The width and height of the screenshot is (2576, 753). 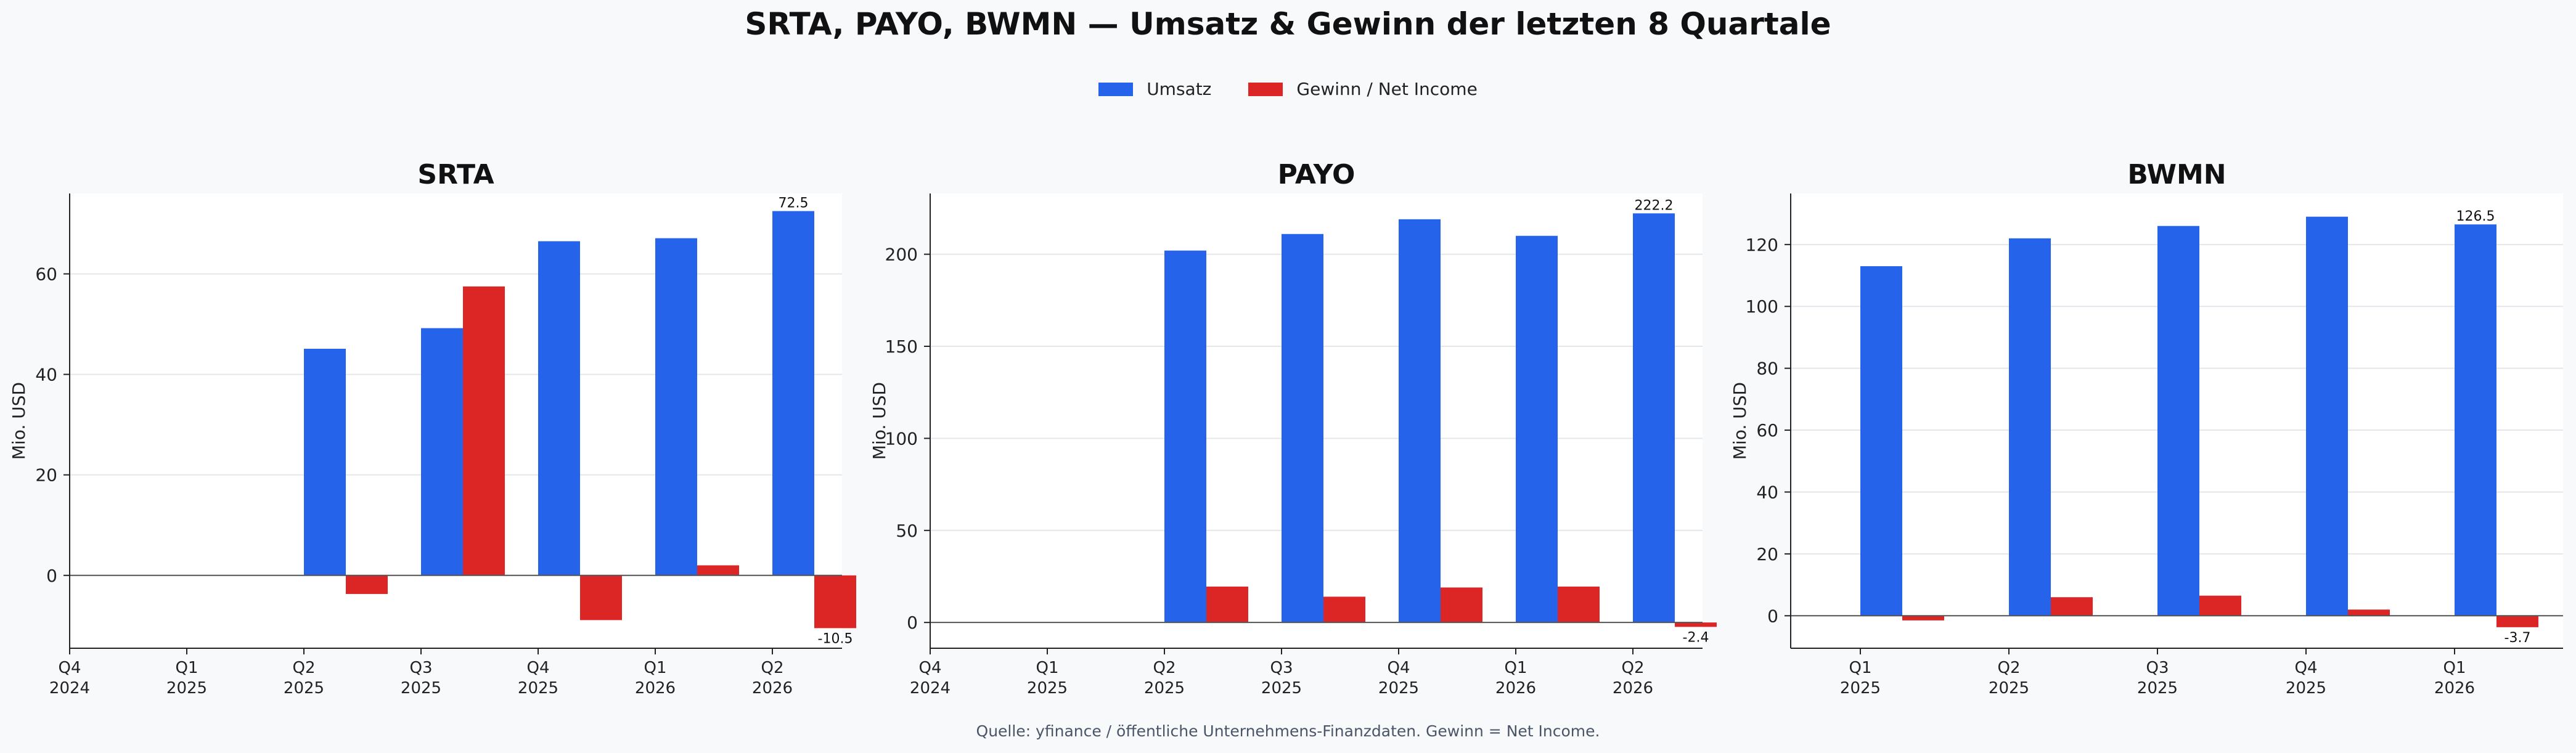 I want to click on legend-item-revenue: Umsatz, so click(x=1154, y=89).